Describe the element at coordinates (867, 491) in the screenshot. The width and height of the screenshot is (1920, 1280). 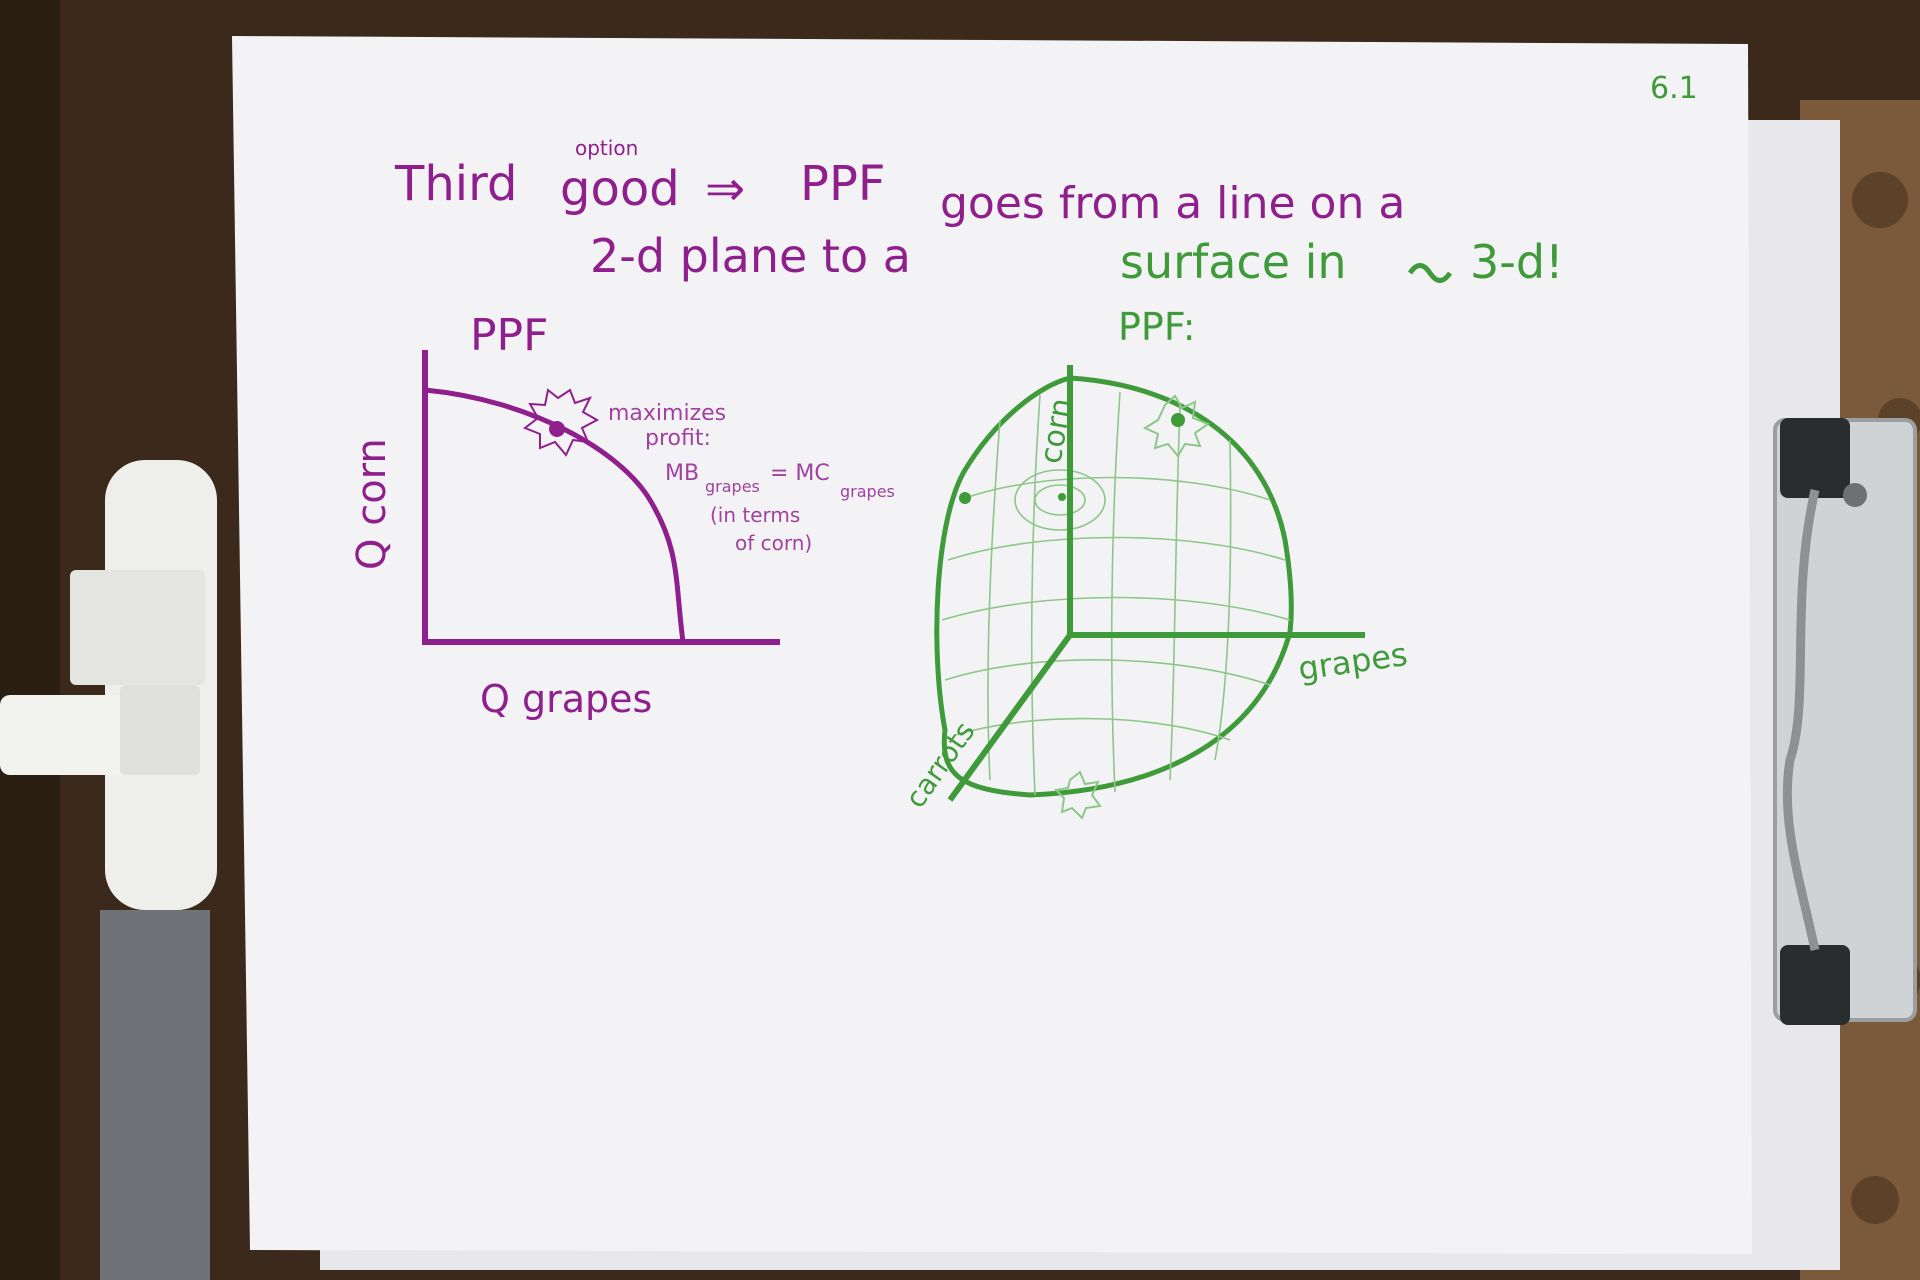
I see `note-mc-sub: grapes` at that location.